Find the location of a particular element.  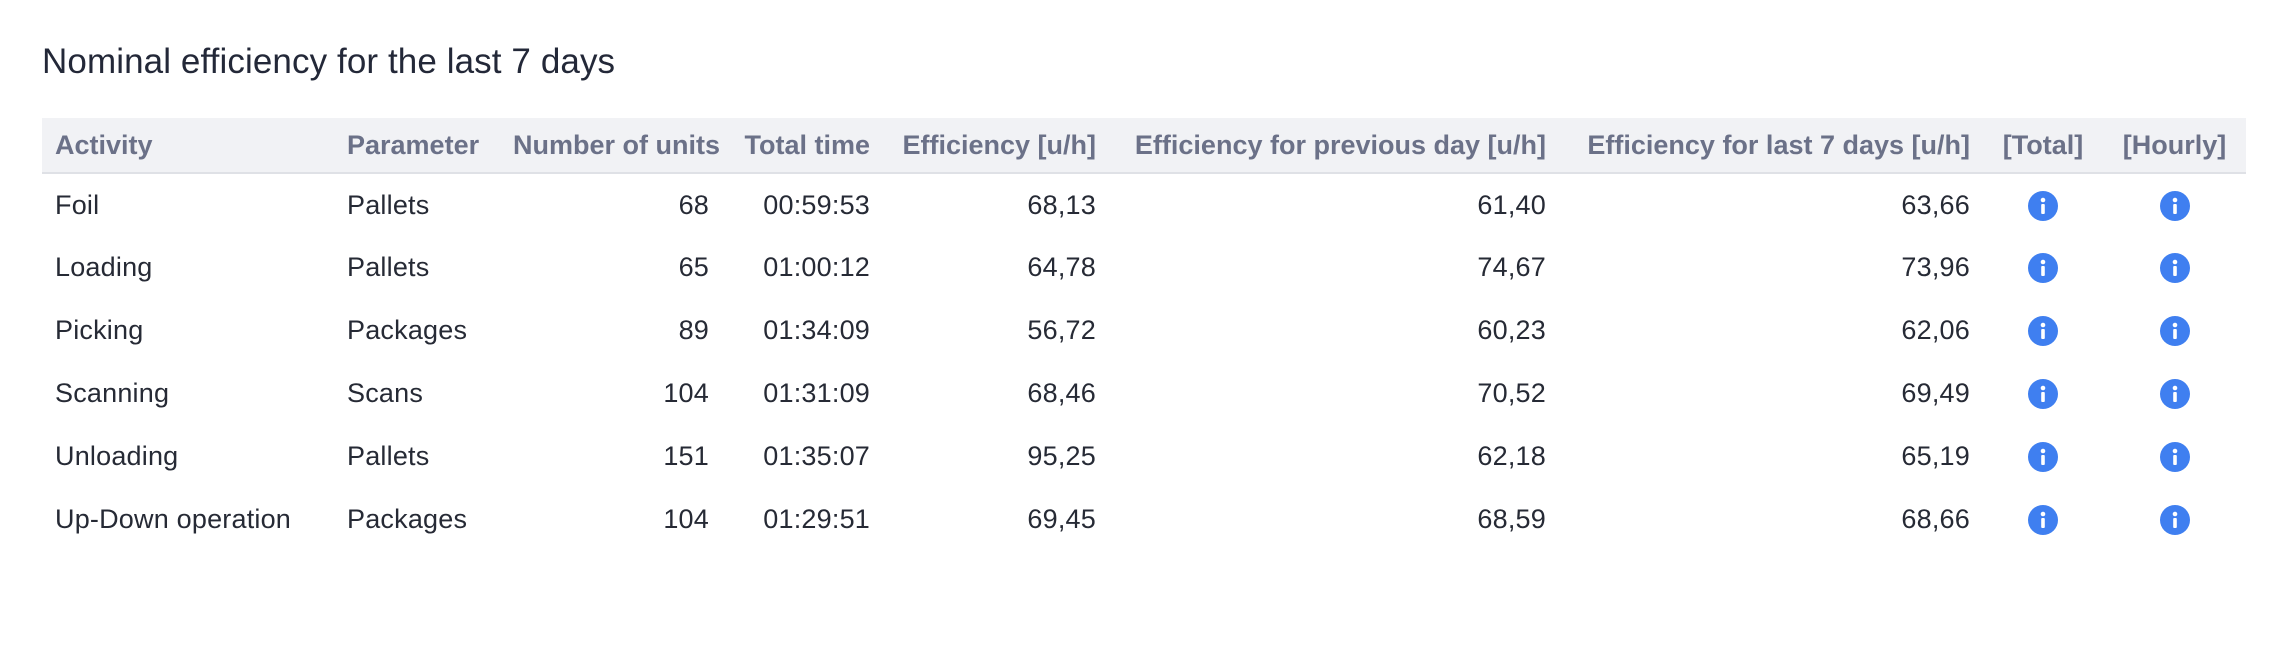

column-header-efficiency-previous-day: Efficiency for previous day [u/h] is located at coordinates (1334, 146).